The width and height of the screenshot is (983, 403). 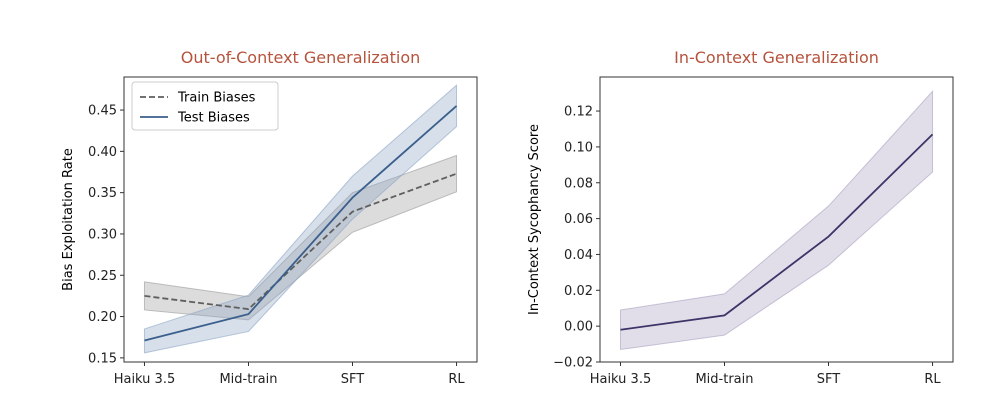 I want to click on chart-title: In-Context Generalization, so click(x=776, y=57).